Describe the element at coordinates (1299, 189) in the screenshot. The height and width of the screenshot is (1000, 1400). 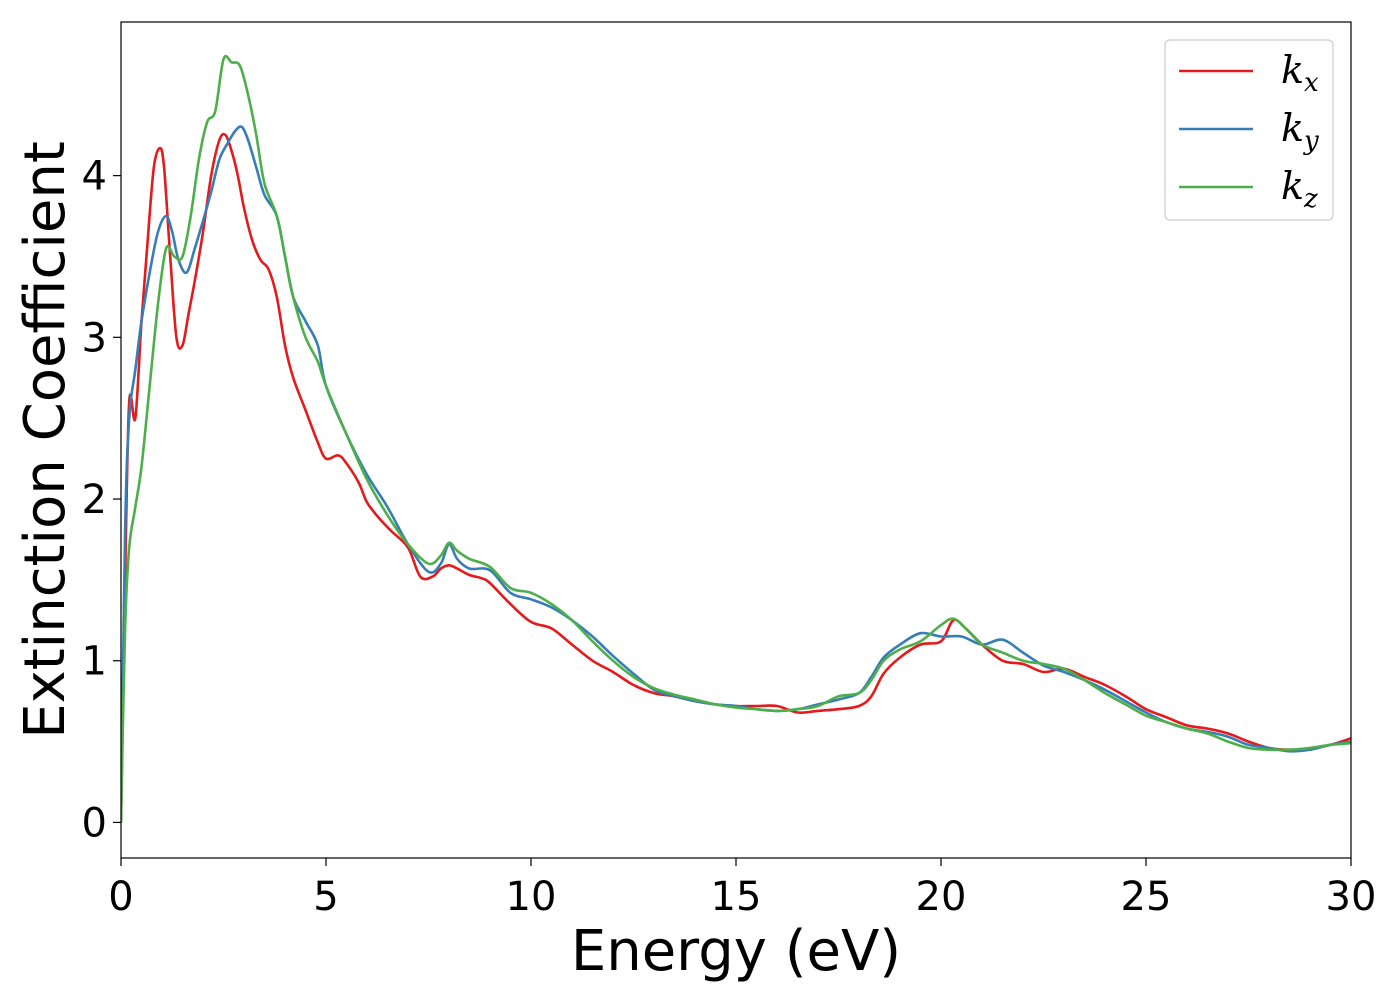
I see `legend-label: kz` at that location.